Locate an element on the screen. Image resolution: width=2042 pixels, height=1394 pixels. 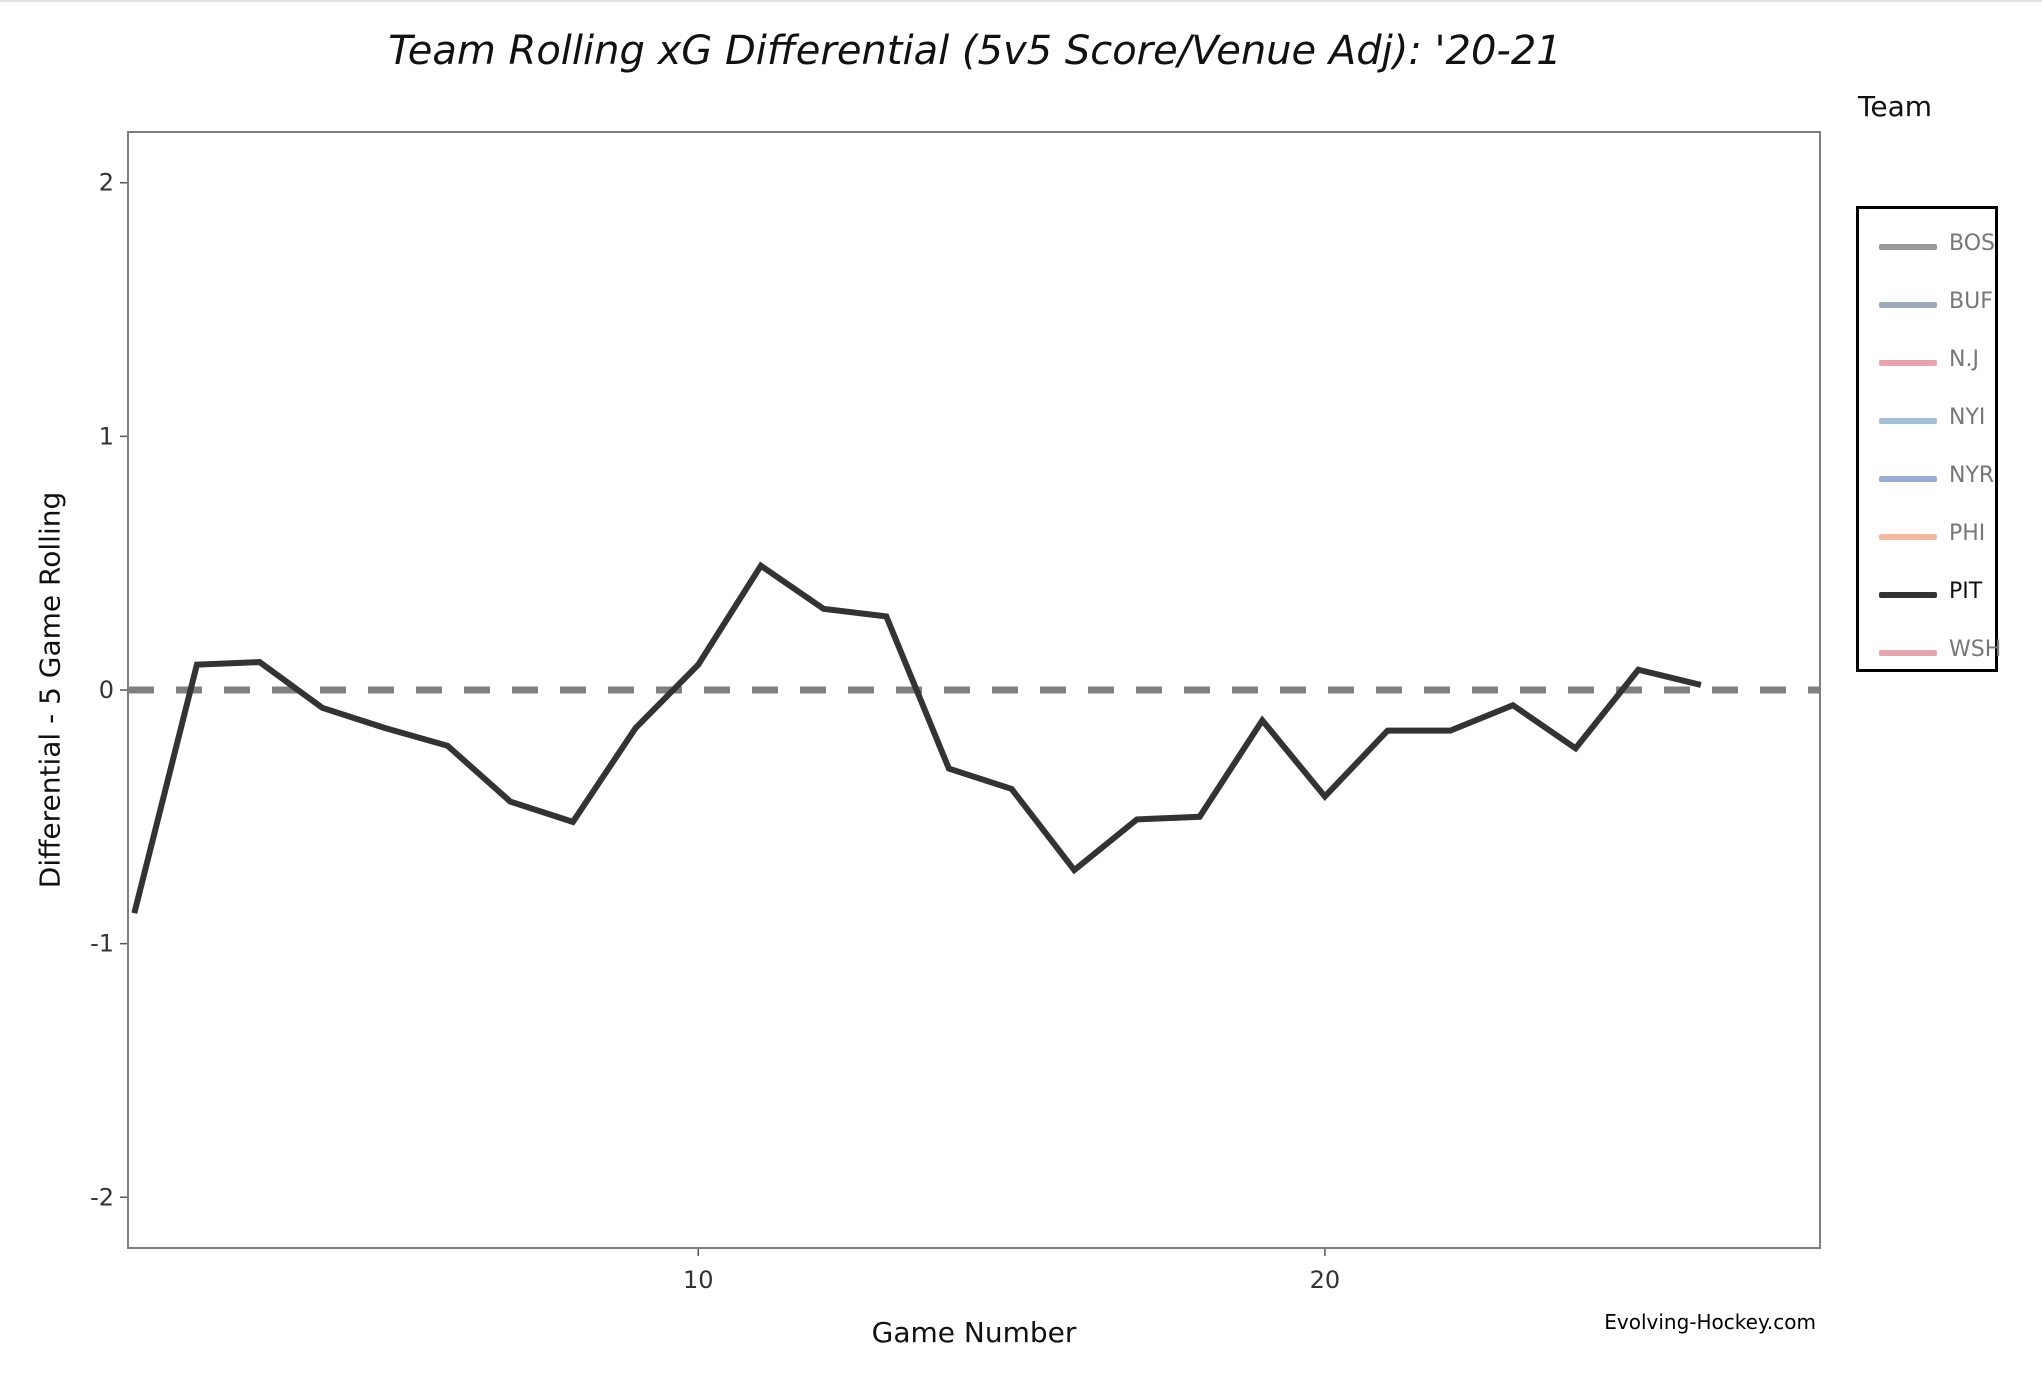
legend-item-nj: N.J is located at coordinates (1933, 363).